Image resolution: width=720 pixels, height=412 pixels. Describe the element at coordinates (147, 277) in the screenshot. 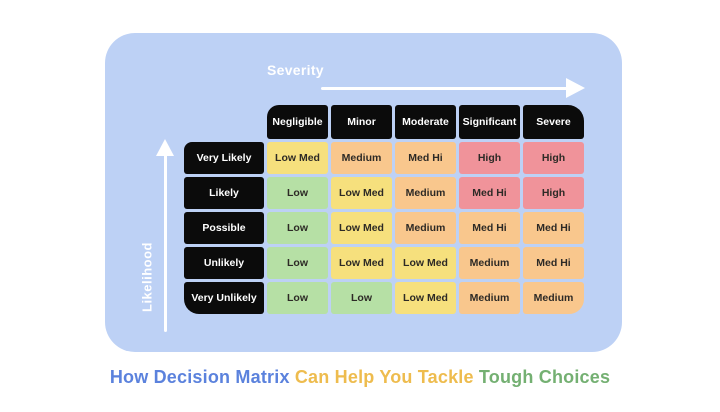

I see `likelihood-axis-label: Likelihood` at that location.